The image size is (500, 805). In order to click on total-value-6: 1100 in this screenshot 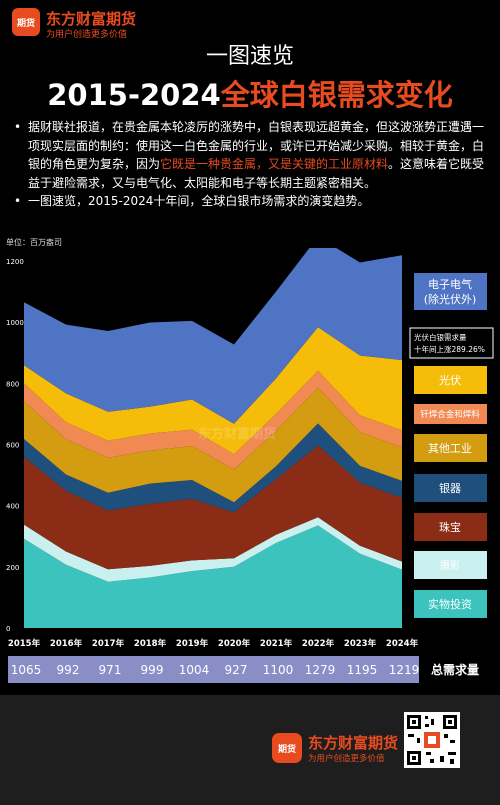, I will do `click(278, 670)`.